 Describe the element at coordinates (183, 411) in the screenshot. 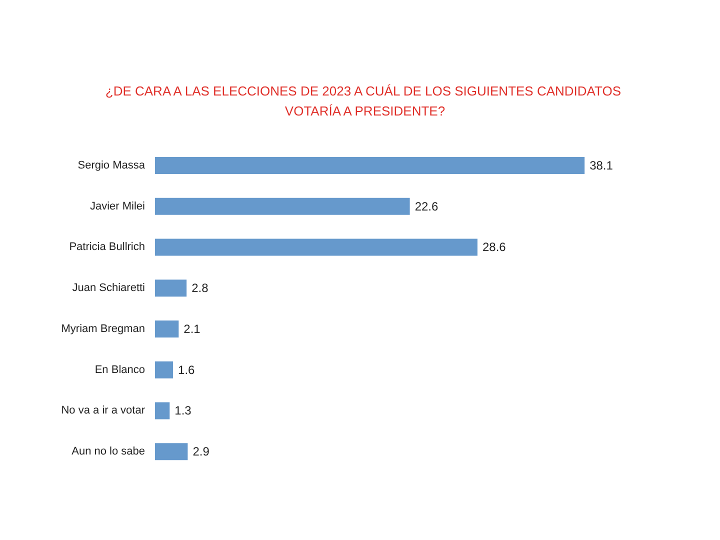

I see `data-label: 1.3` at that location.